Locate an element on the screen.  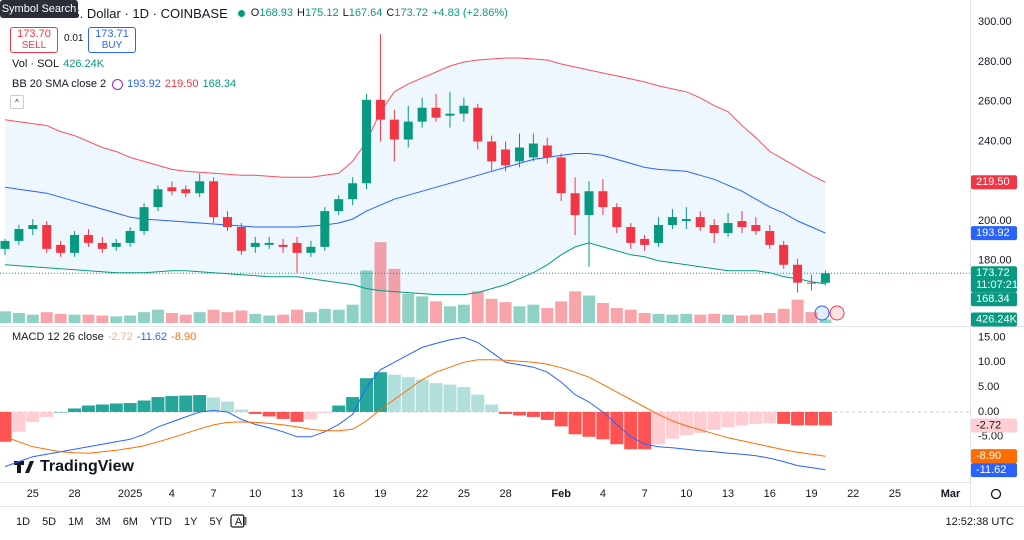
range-button: 3M is located at coordinates (103, 522).